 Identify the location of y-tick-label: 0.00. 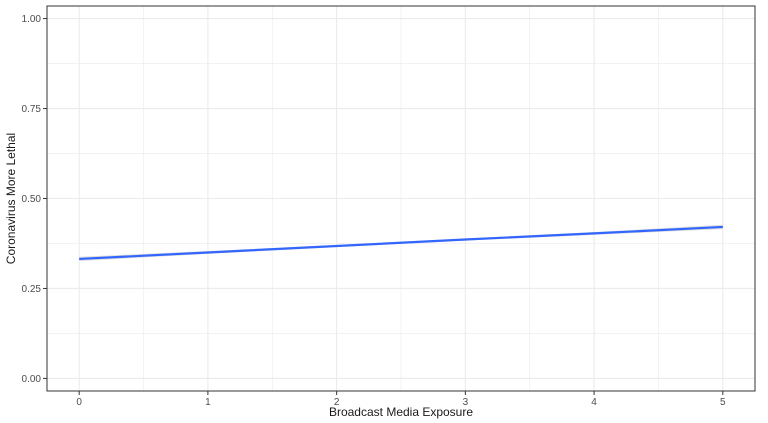
(32, 379).